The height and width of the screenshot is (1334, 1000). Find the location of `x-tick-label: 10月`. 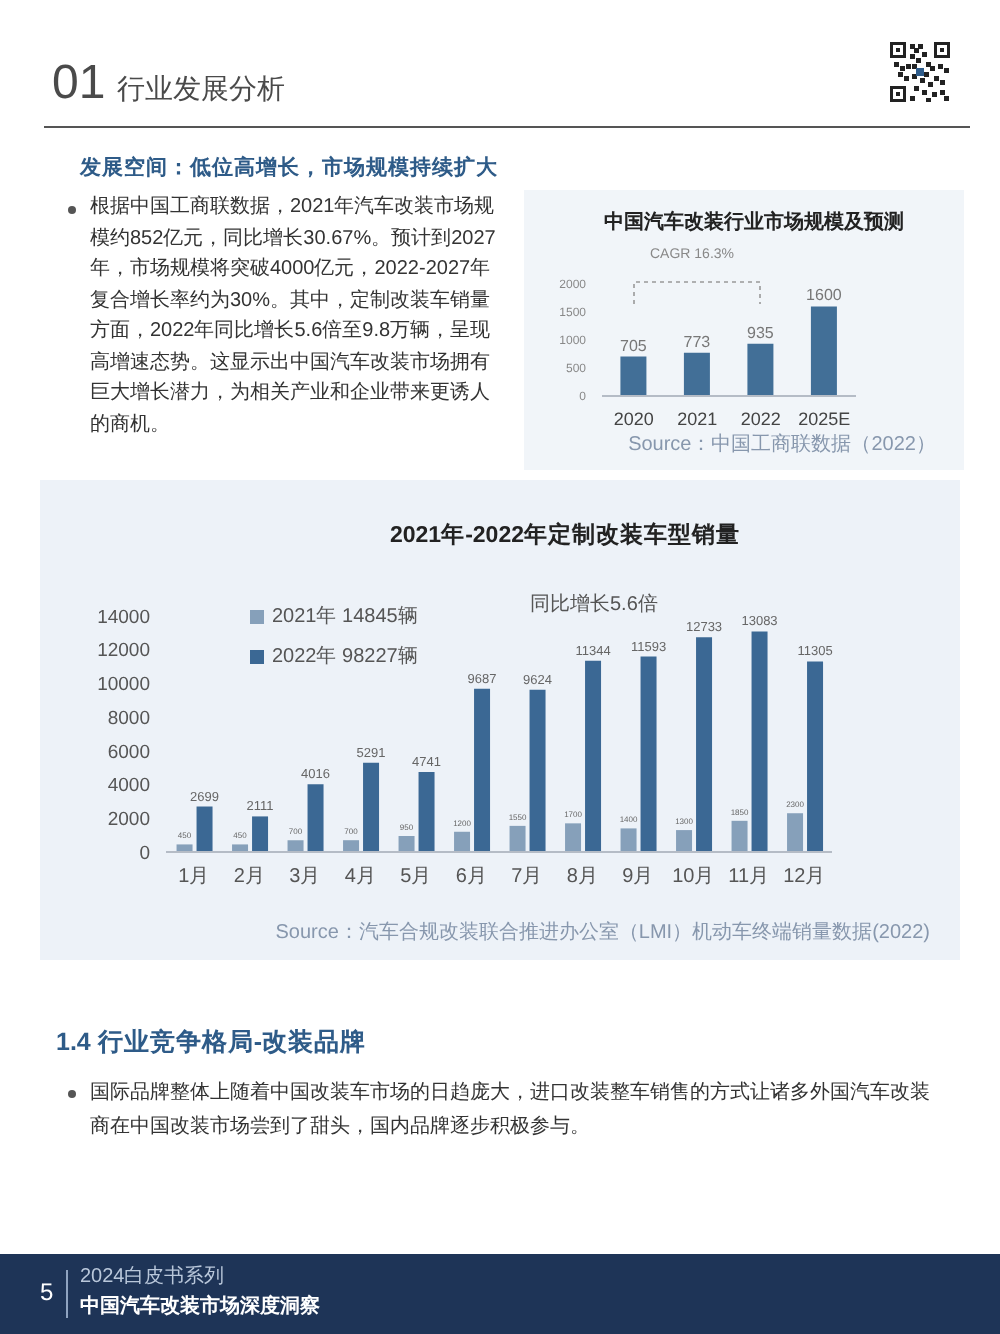

x-tick-label: 10月 is located at coordinates (693, 877).